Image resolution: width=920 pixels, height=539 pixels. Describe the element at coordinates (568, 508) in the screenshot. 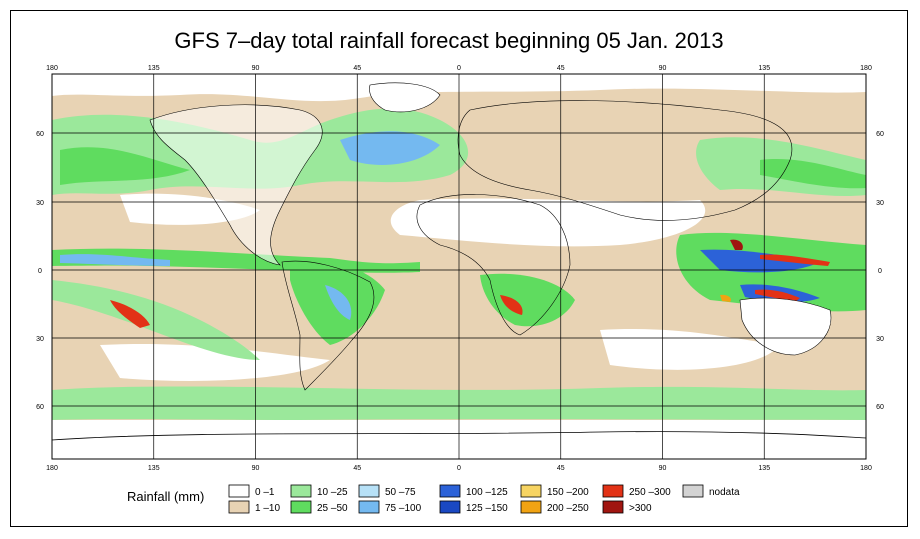

I see `legend-label: 200 –250` at that location.